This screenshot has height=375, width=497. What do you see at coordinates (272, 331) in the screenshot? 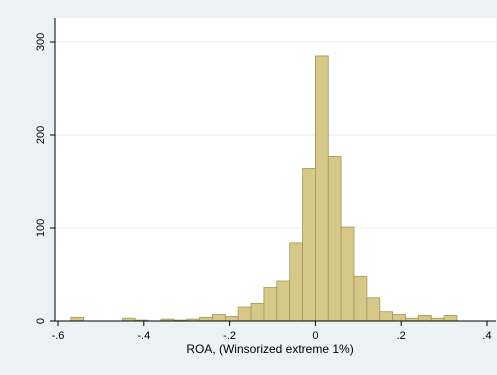
I see `x-axis-ticks: -.6 -.4 -.2 0 .2 .4` at bounding box center [272, 331].